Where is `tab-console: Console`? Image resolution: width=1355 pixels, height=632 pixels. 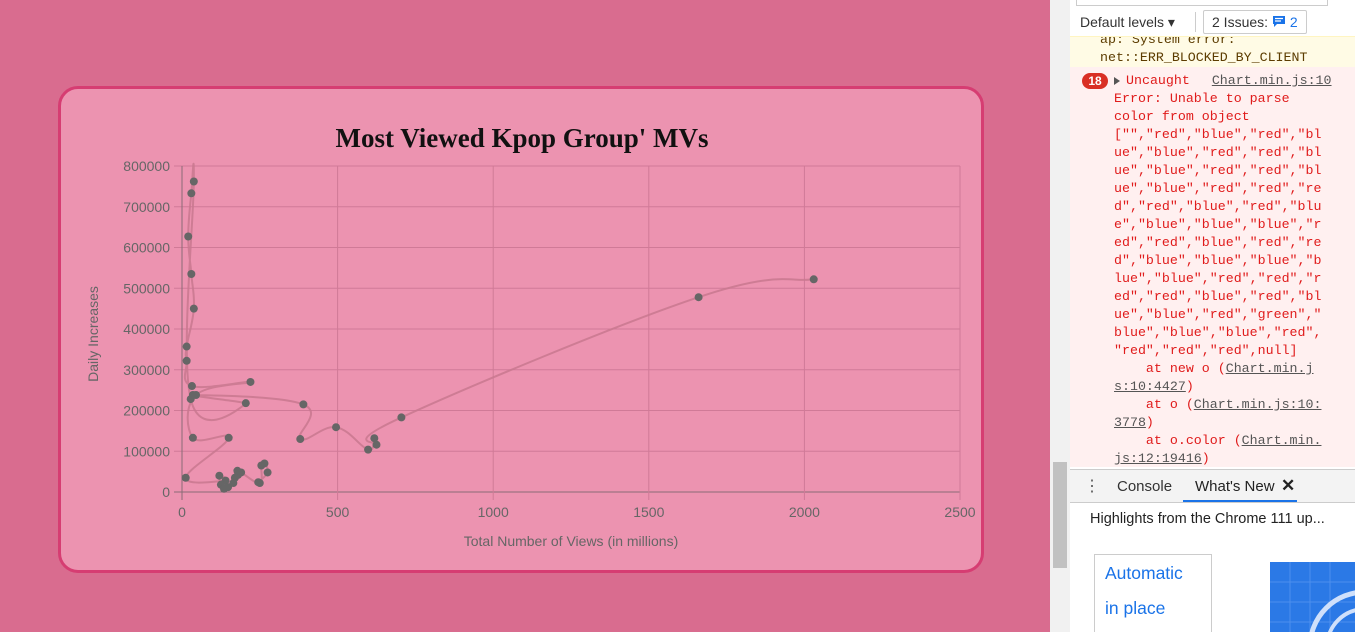
tab-console: Console is located at coordinates (1145, 486).